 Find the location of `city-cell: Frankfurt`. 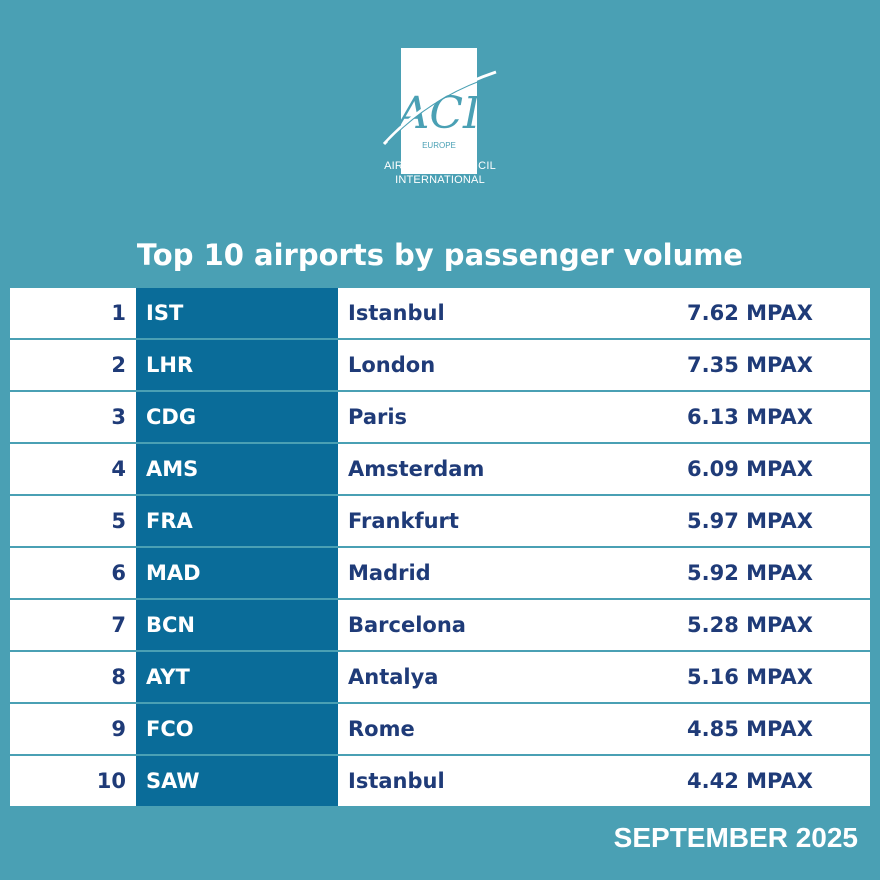

city-cell: Frankfurt is located at coordinates (403, 521).